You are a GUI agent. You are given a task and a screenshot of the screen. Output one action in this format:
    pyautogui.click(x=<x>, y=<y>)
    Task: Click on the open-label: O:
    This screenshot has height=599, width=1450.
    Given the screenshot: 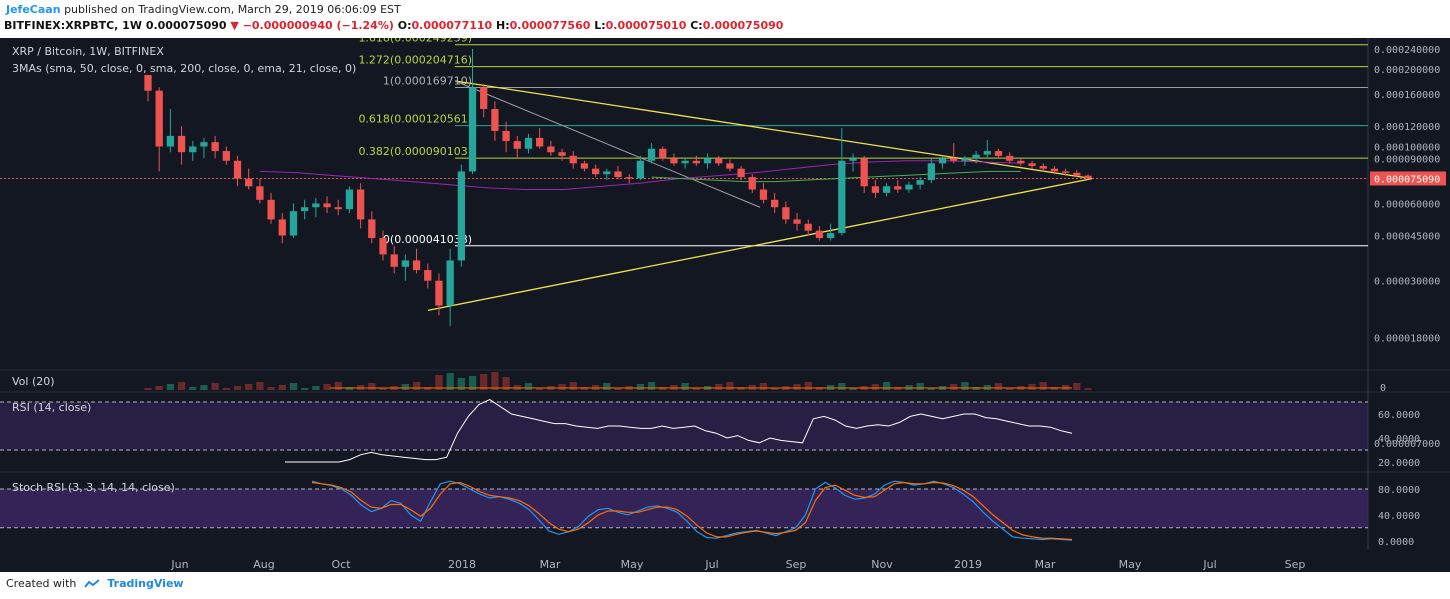 What is the action you would take?
    pyautogui.click(x=404, y=25)
    